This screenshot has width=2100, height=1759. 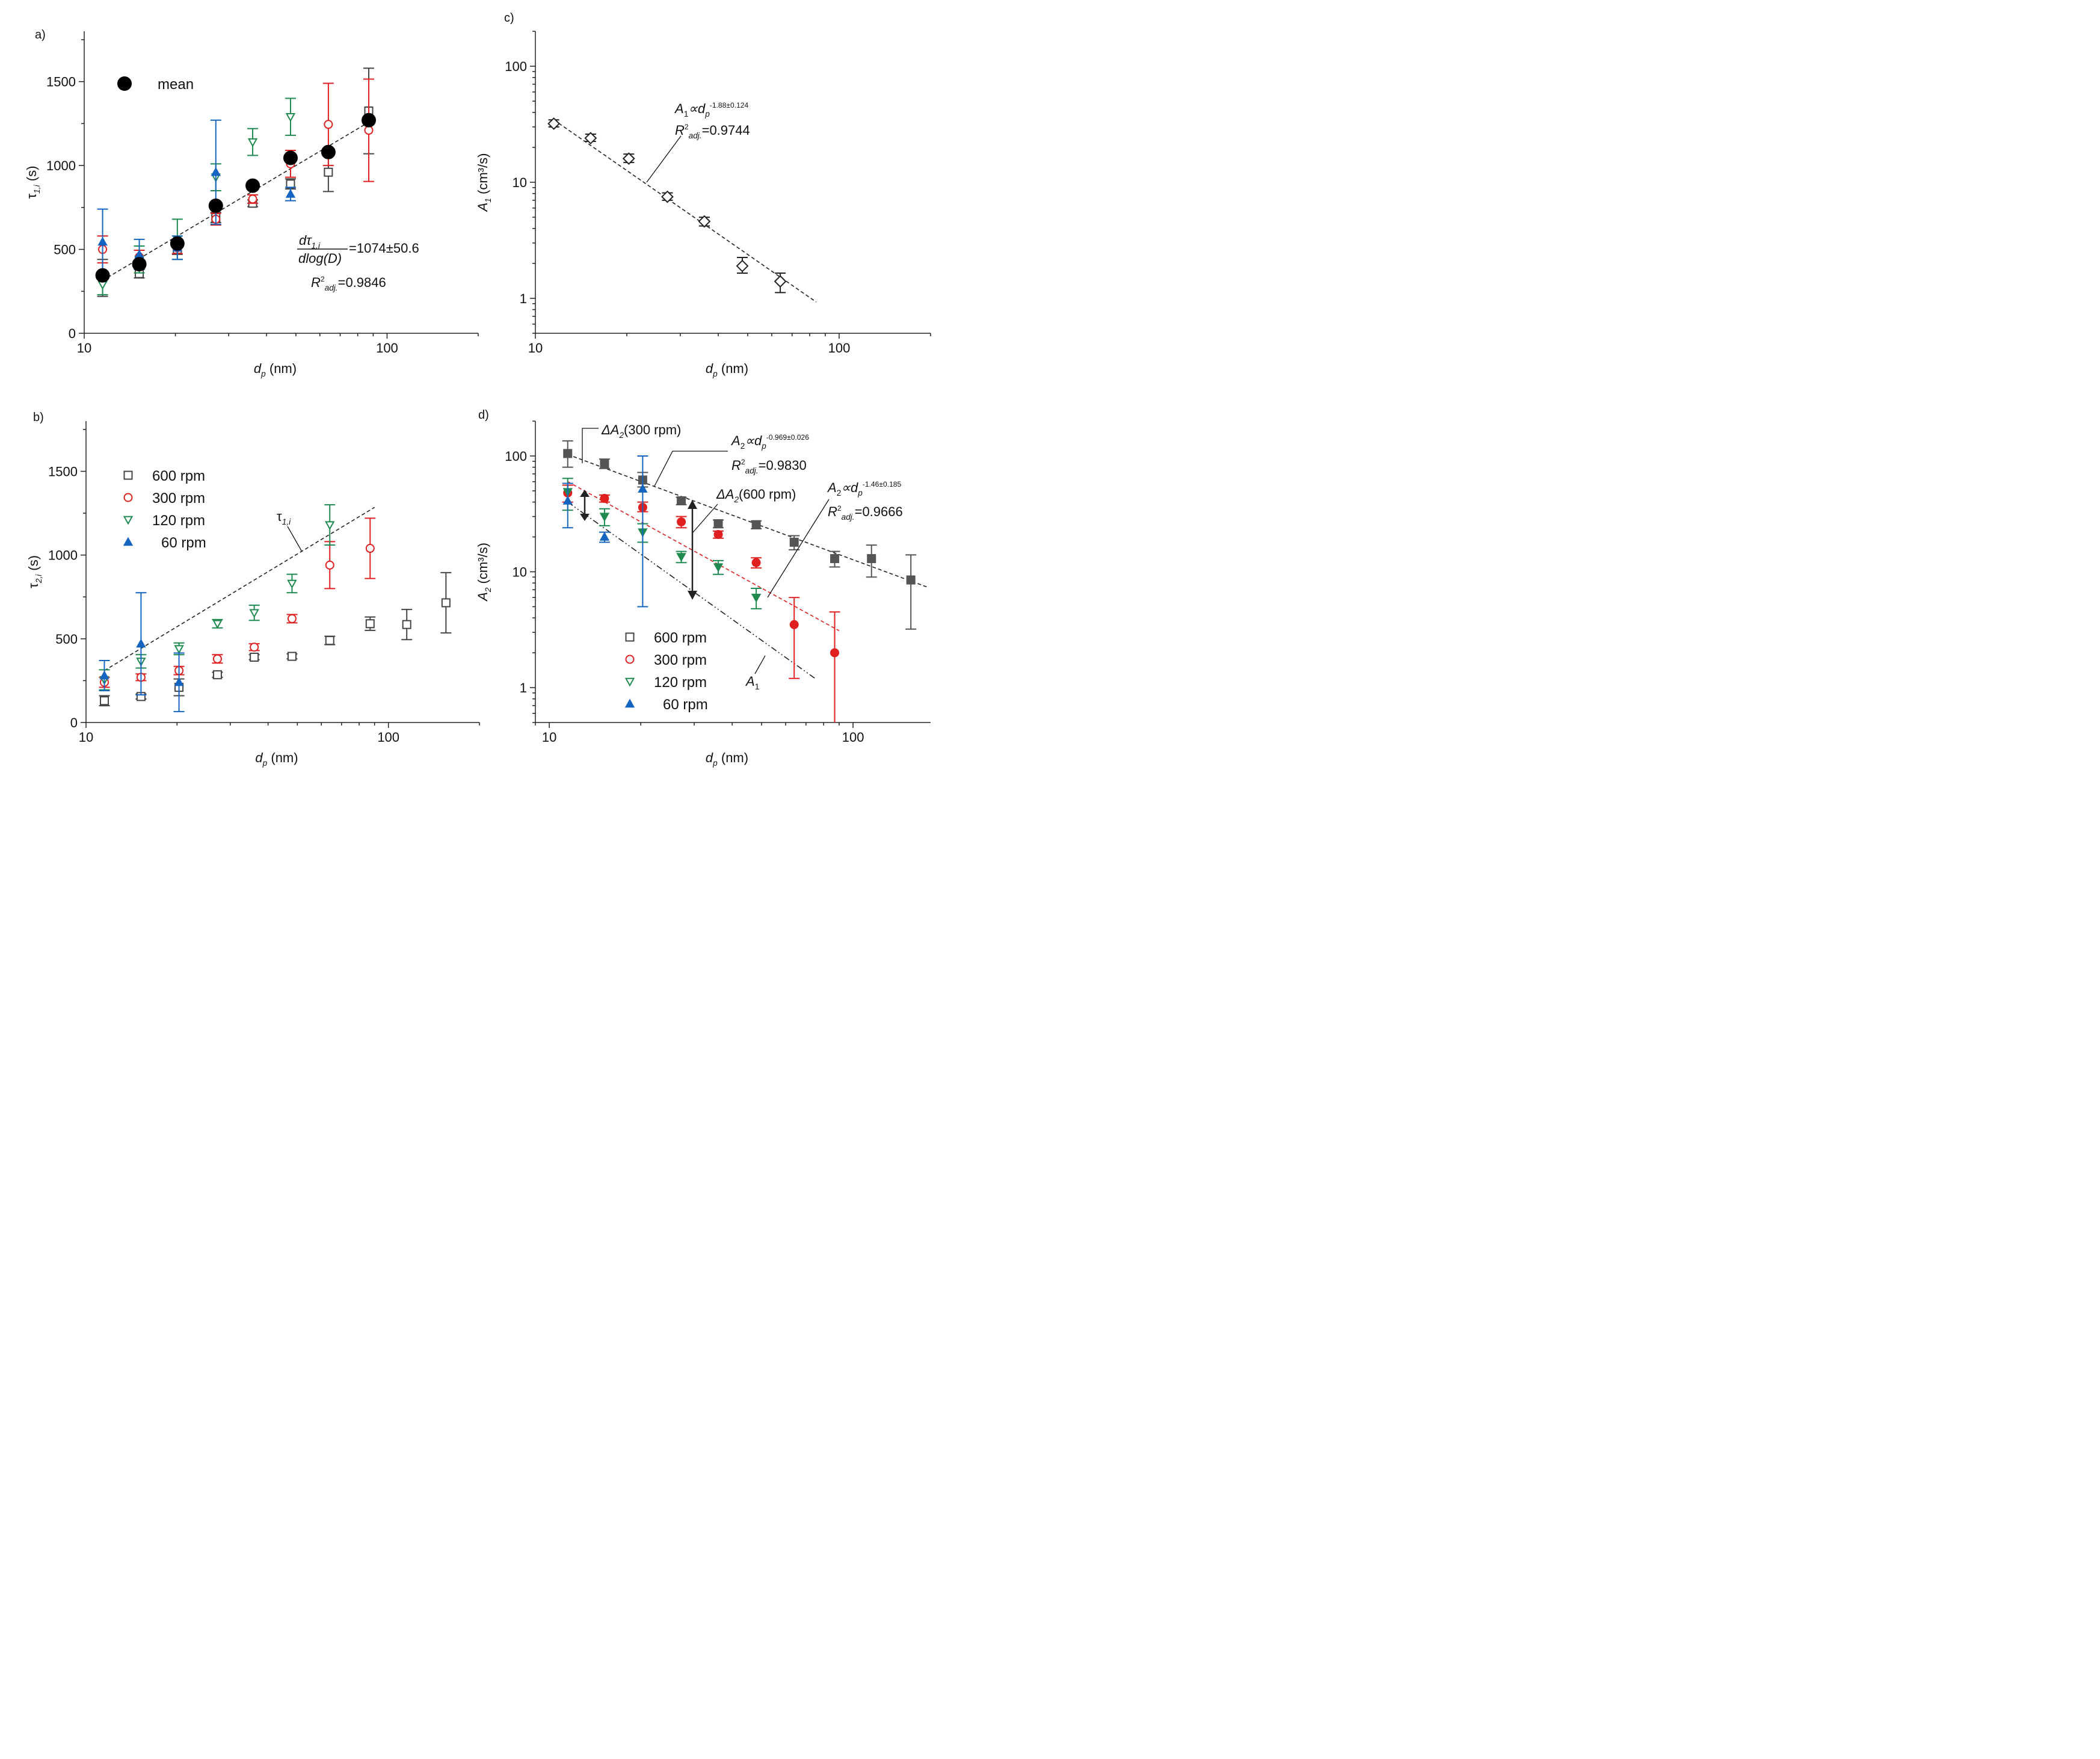 I want to click on r2-value-600: R2adj.=0.9830, so click(x=769, y=466).